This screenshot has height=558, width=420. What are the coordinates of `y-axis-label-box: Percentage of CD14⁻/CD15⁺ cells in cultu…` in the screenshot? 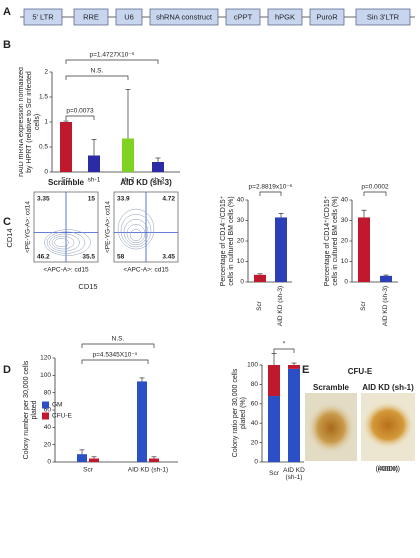 It's located at (227, 241).